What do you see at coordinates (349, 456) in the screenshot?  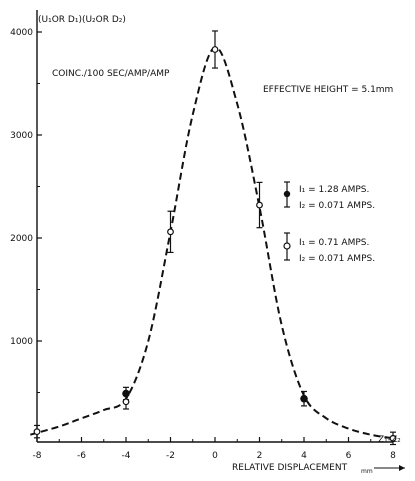 I see `x-tick-label: 6` at bounding box center [349, 456].